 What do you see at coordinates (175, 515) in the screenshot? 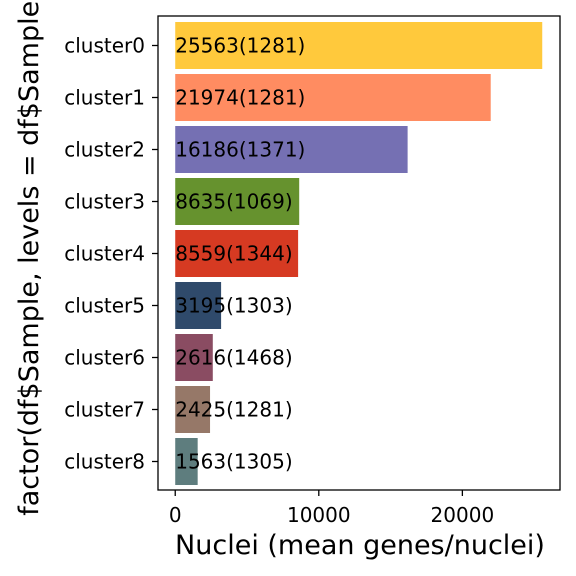
I see `x-tick-label-0: 0` at bounding box center [175, 515].